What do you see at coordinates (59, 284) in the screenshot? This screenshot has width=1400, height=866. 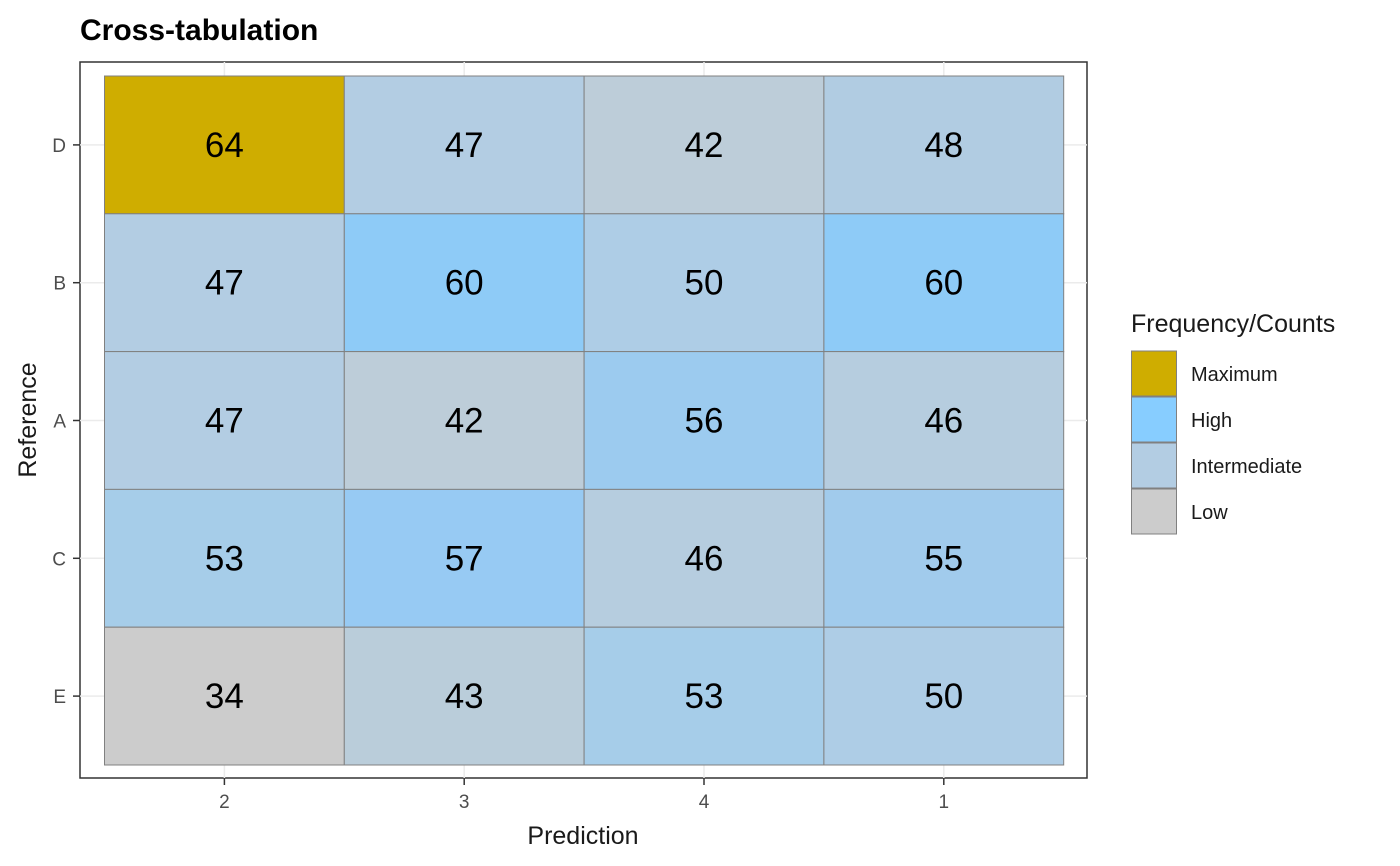 I see `y-tick-label: B` at bounding box center [59, 284].